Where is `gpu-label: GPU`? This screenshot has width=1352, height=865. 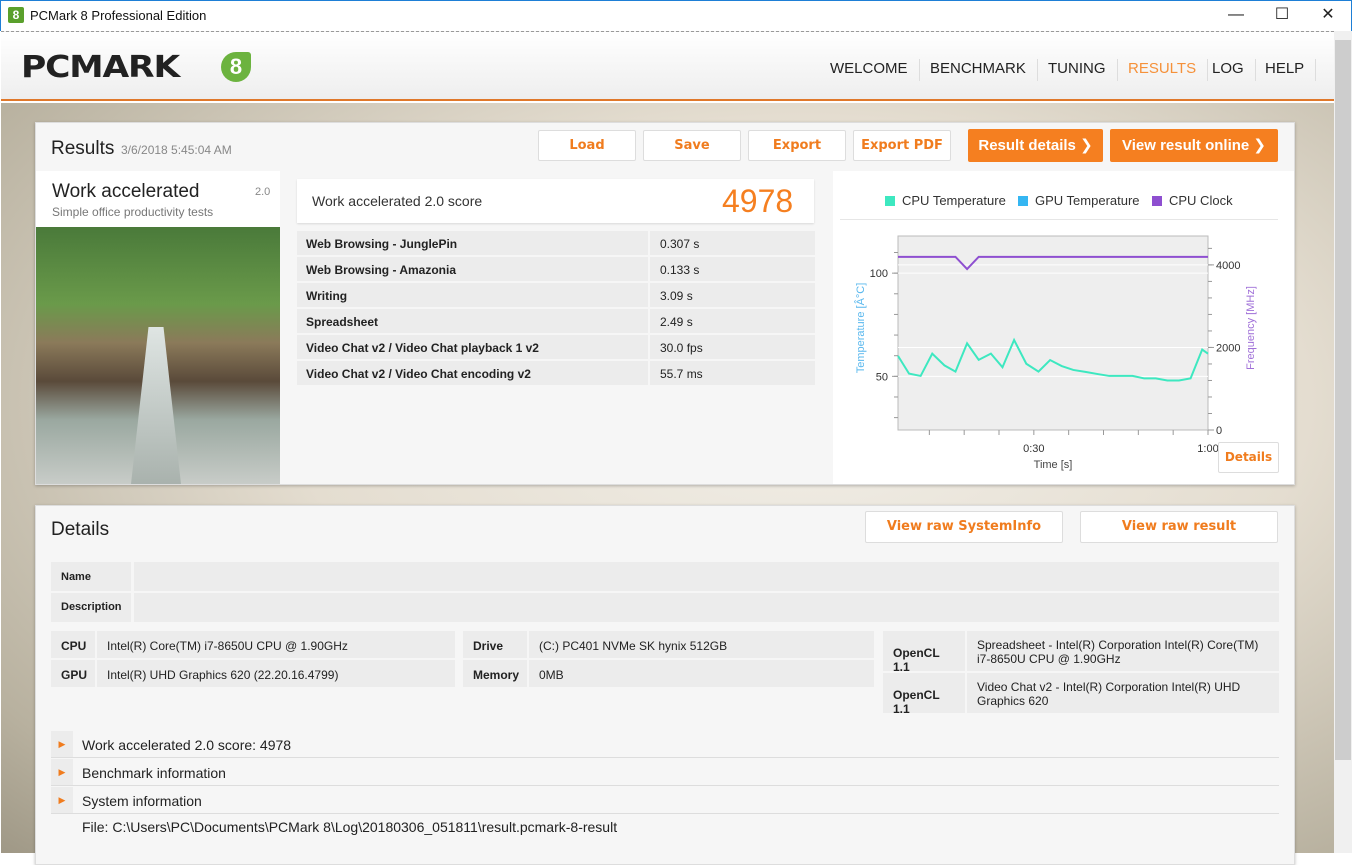 gpu-label: GPU is located at coordinates (73, 673).